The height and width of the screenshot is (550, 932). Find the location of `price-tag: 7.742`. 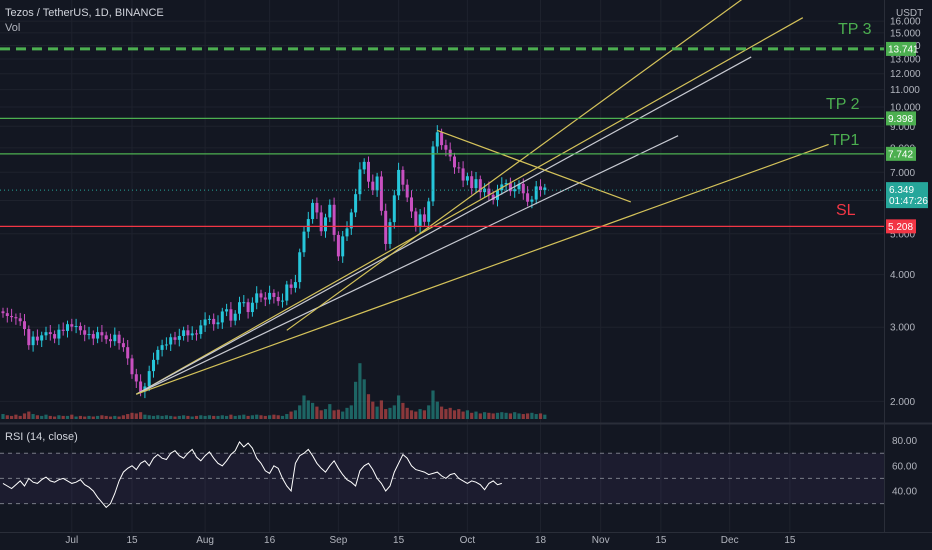

price-tag: 7.742 is located at coordinates (901, 153).